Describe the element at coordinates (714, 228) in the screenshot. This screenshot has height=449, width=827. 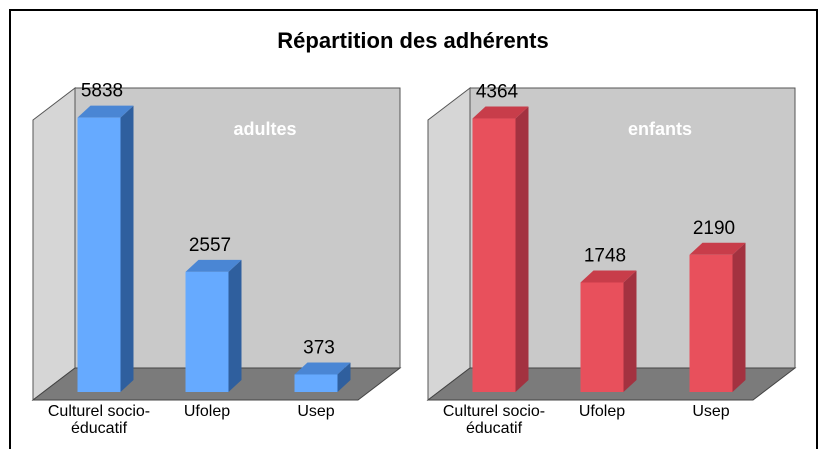
I see `value-label: 2190` at that location.